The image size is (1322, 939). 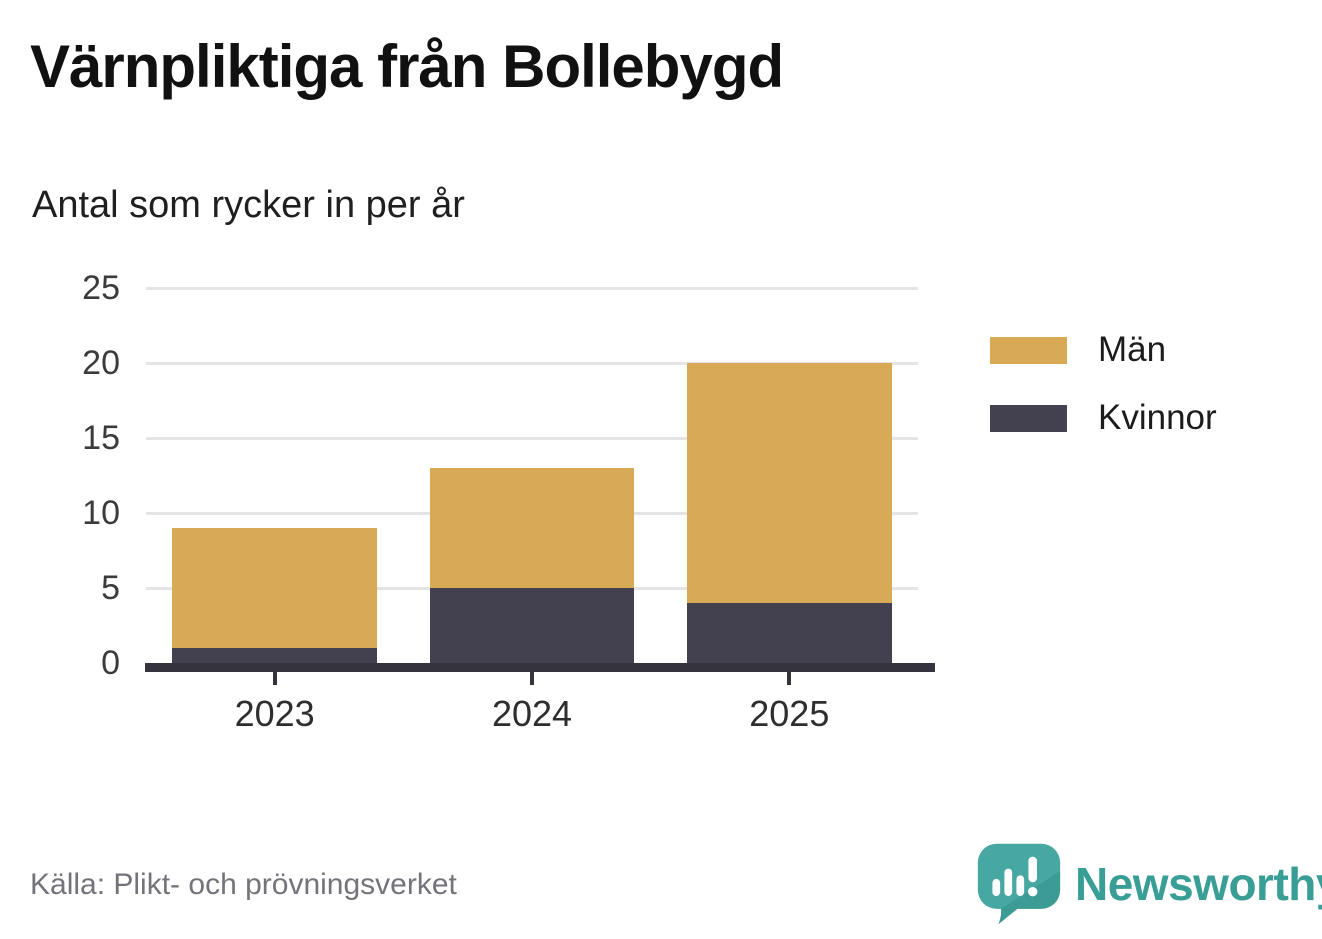 What do you see at coordinates (532, 528) in the screenshot?
I see `bar-segment-män-2024` at bounding box center [532, 528].